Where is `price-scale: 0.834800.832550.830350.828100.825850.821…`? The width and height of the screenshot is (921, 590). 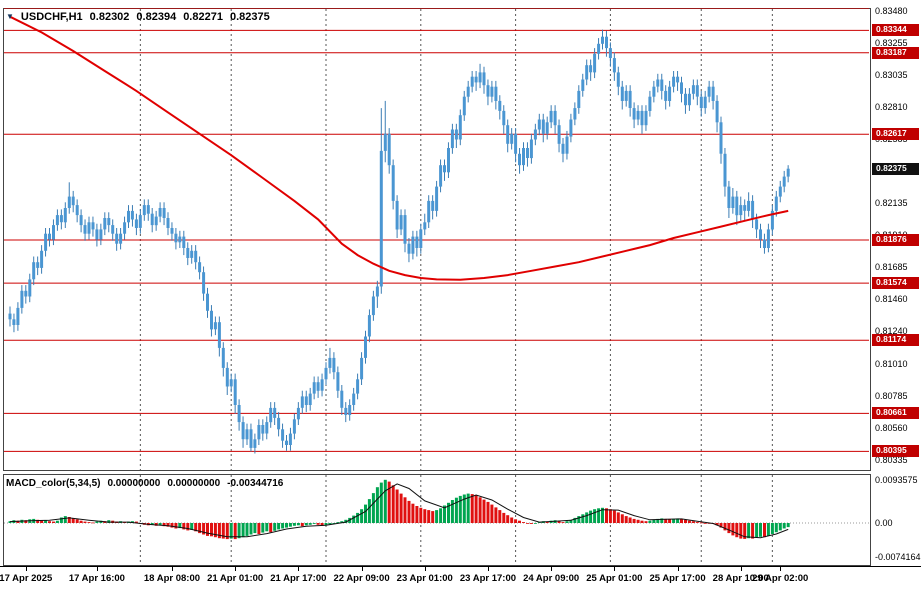 price-scale: 0.834800.832550.830350.828100.825850.821… is located at coordinates (896, 295).